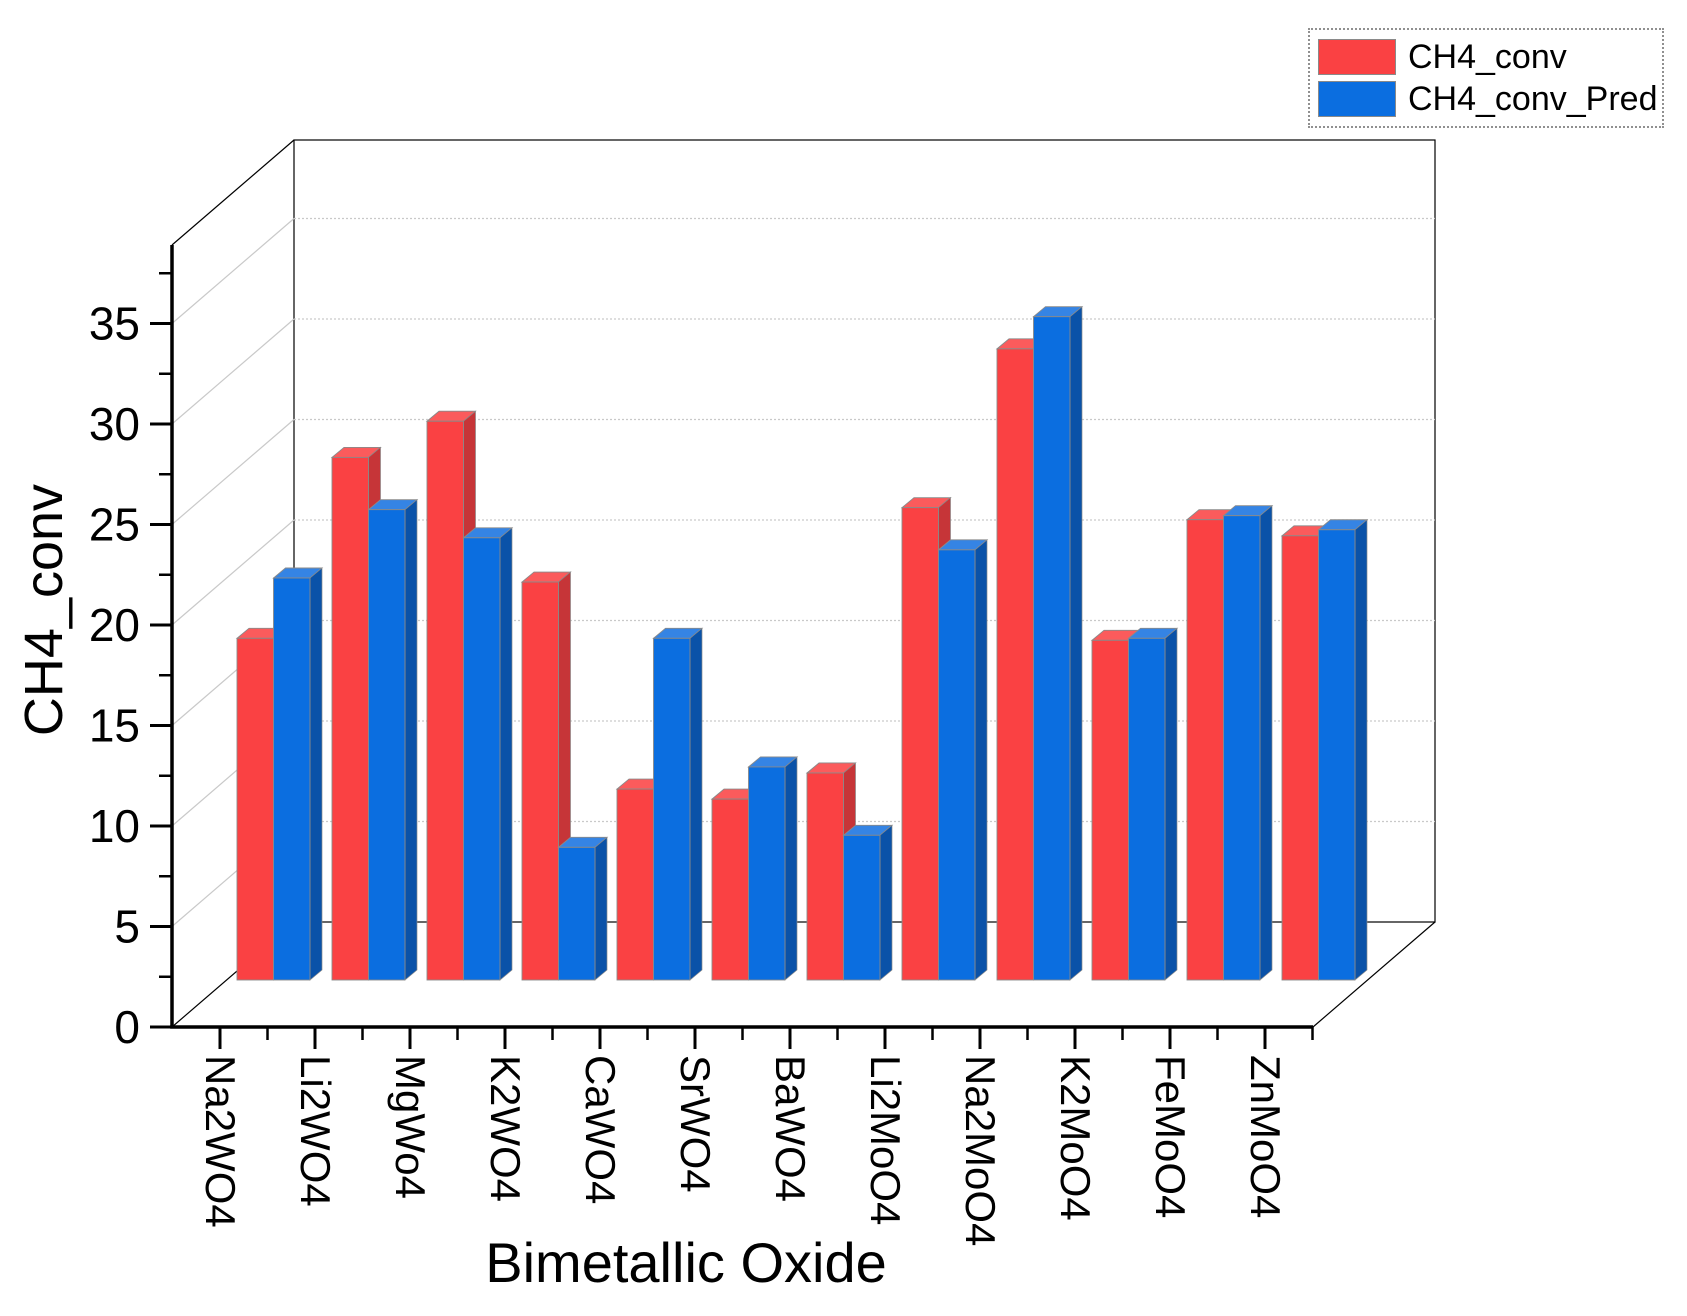 This screenshot has height=1316, width=1687. I want to click on legend: CH4_conv CH4_conv_Pred, so click(1486, 78).